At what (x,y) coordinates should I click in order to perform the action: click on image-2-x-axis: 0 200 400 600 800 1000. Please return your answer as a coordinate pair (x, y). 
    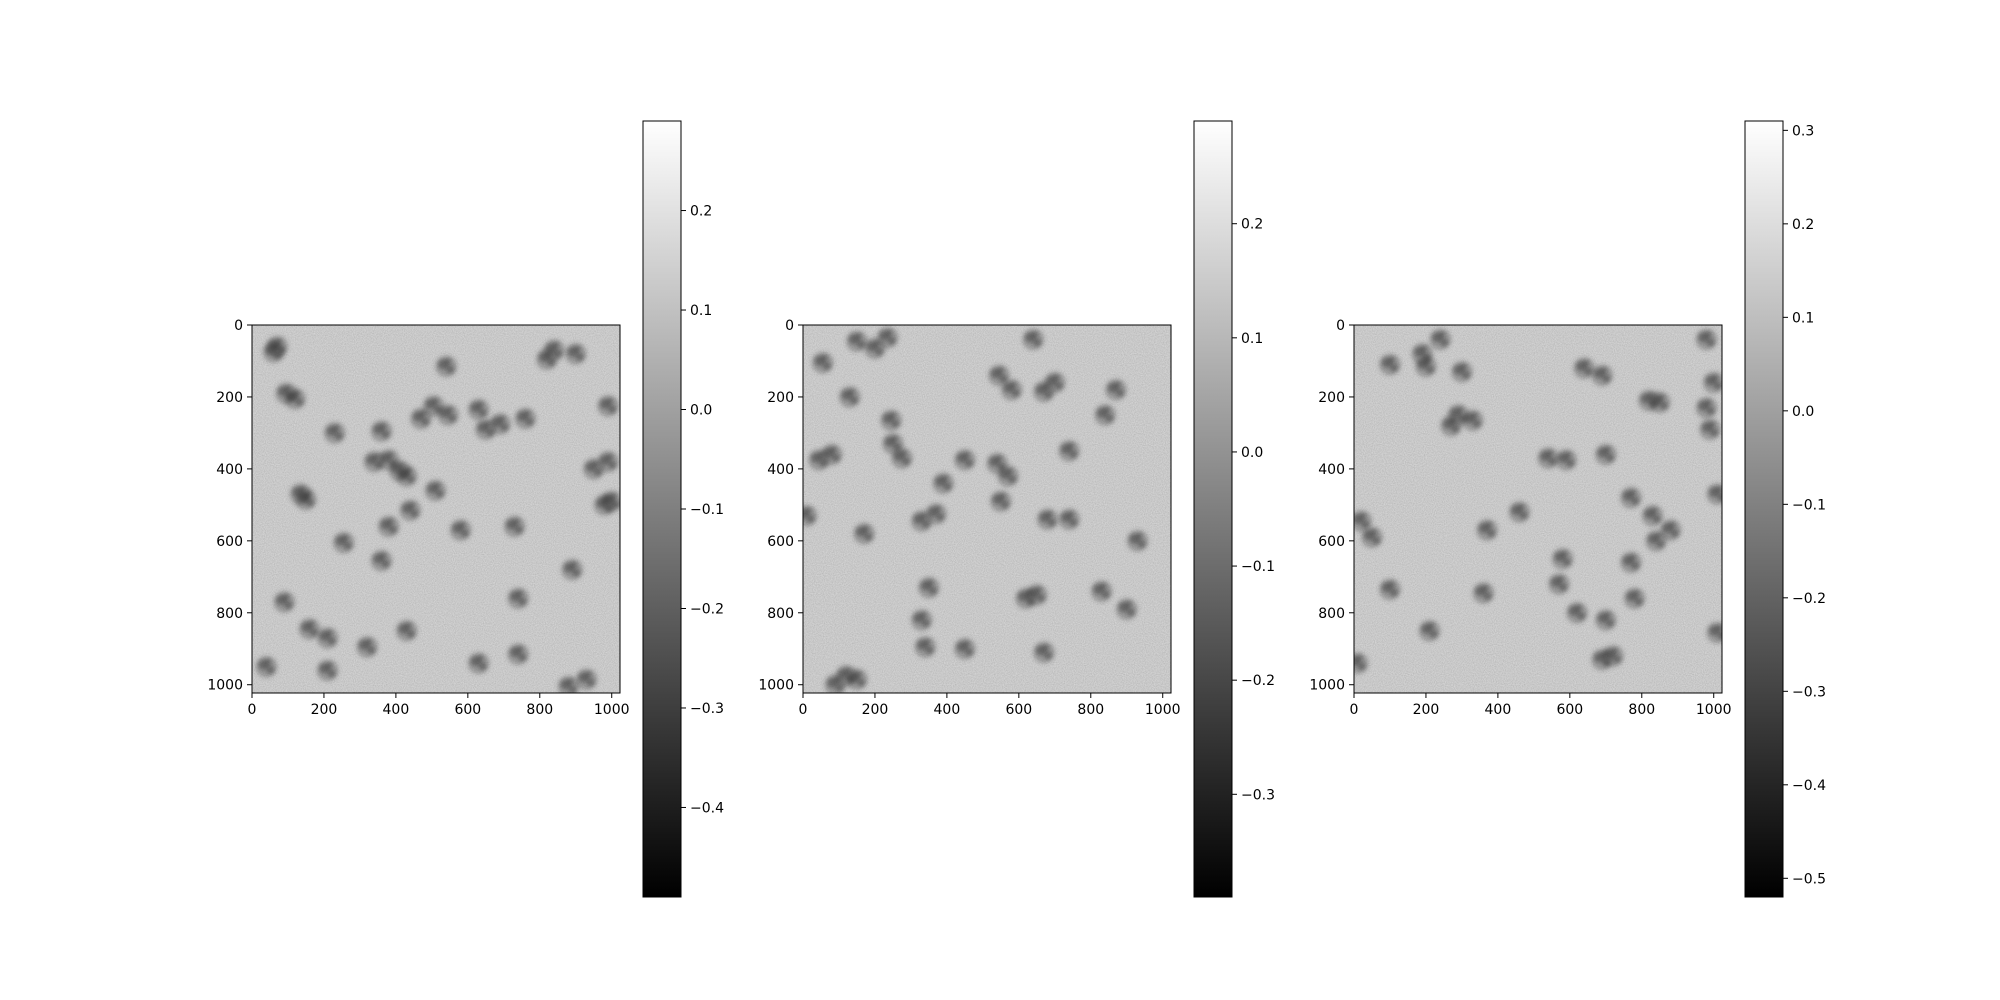
    Looking at the image, I should click on (990, 705).